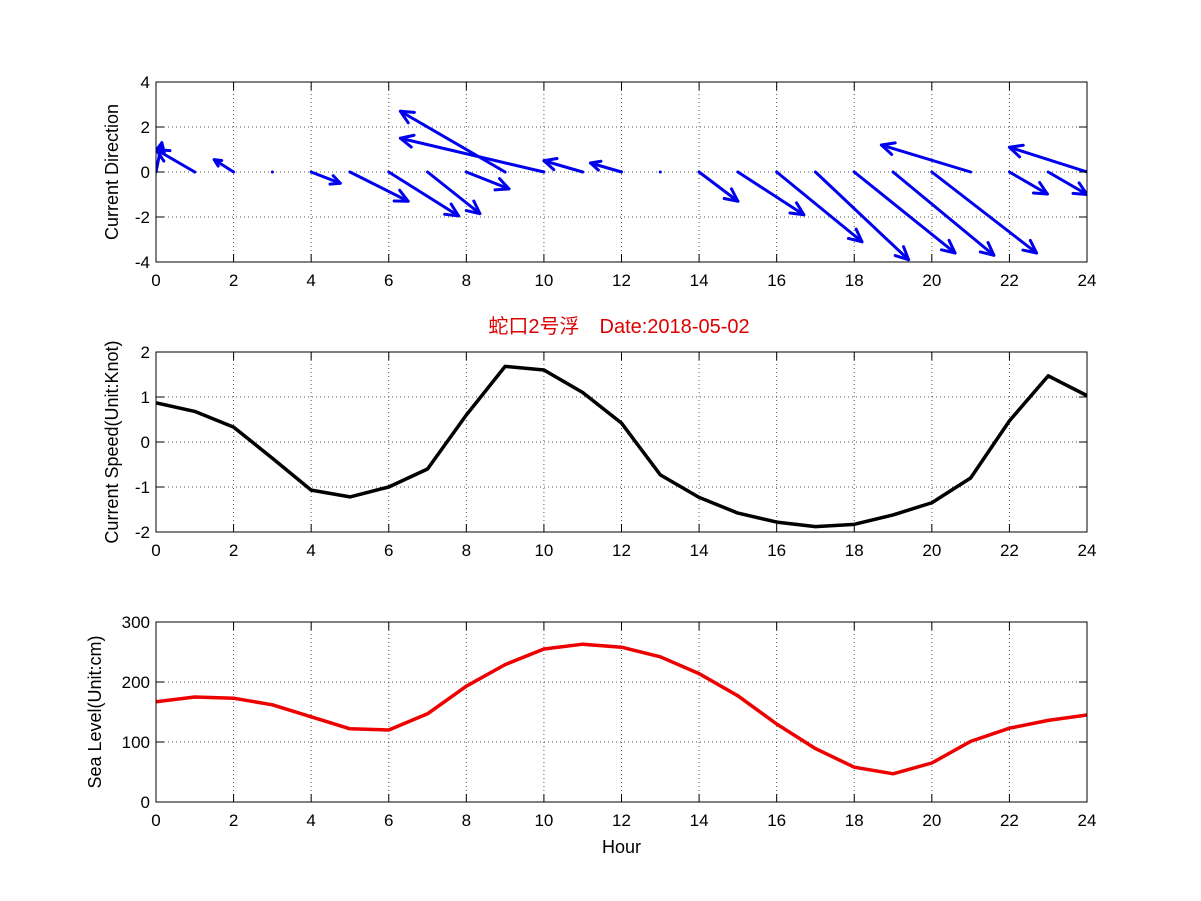 The height and width of the screenshot is (901, 1201). What do you see at coordinates (699, 820) in the screenshot?
I see `x-tick-label: 14` at bounding box center [699, 820].